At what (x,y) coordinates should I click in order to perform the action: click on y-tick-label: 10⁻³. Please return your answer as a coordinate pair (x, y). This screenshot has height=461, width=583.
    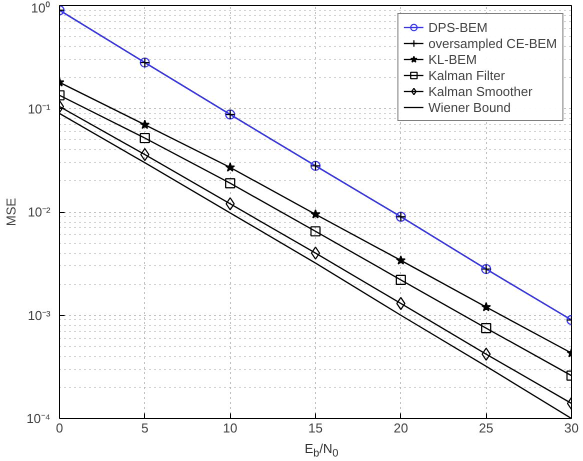
    Looking at the image, I should click on (40, 315).